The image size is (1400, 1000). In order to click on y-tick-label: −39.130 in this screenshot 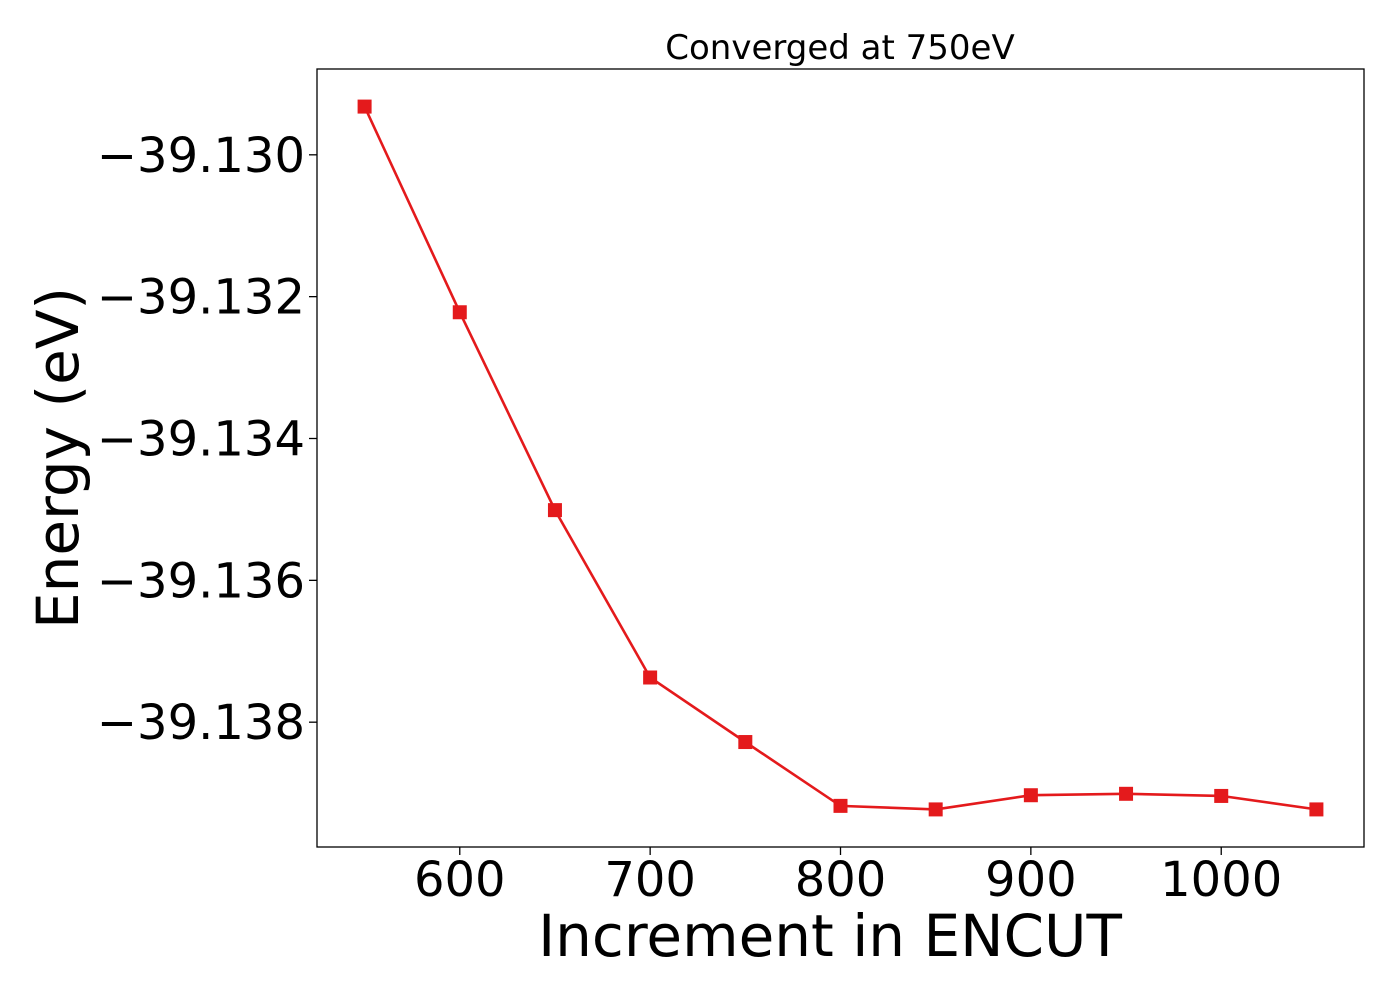, I will do `click(201, 156)`.